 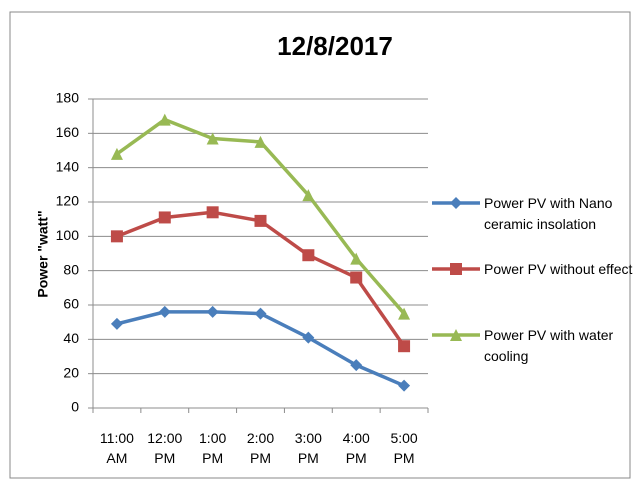 I want to click on legend-label: Power PV without effect, so click(x=558, y=269).